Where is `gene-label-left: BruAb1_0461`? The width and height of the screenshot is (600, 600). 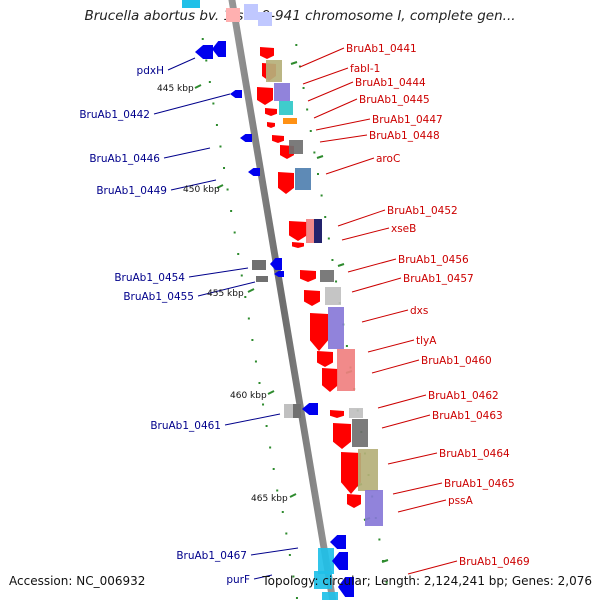 gene-label-left: BruAb1_0461 is located at coordinates (185, 426).